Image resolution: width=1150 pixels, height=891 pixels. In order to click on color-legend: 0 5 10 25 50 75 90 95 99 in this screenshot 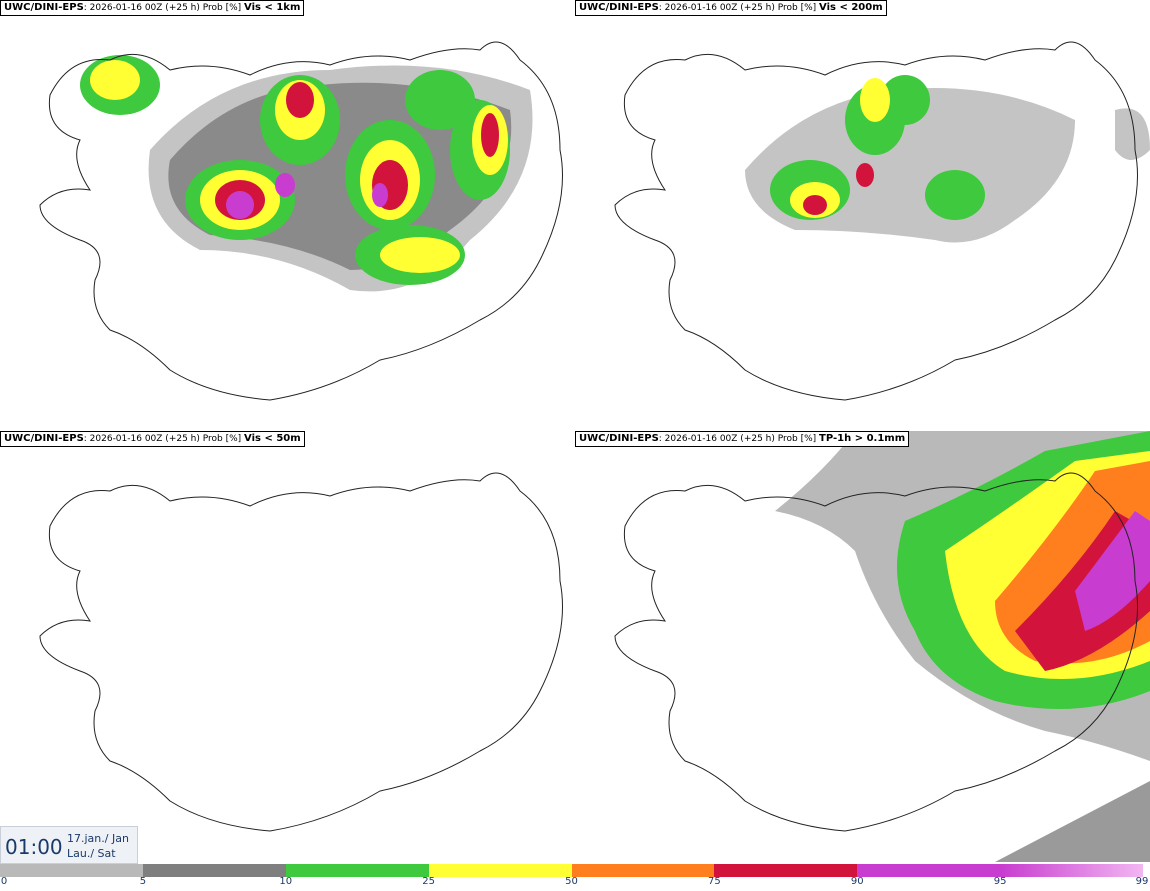, I will do `click(575, 876)`.